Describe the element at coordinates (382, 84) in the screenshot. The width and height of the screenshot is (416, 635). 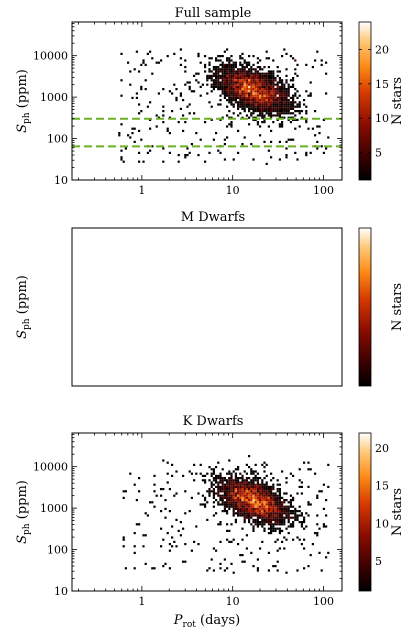
I see `colorbar-tick-label: 15` at that location.